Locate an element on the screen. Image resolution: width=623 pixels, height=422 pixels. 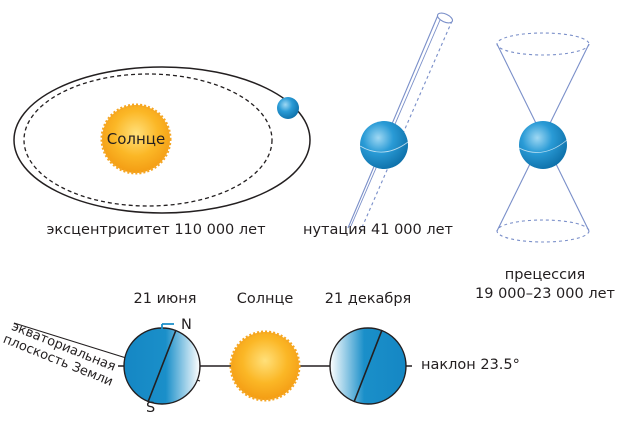
december-label: 21 декабря is located at coordinates (368, 299).